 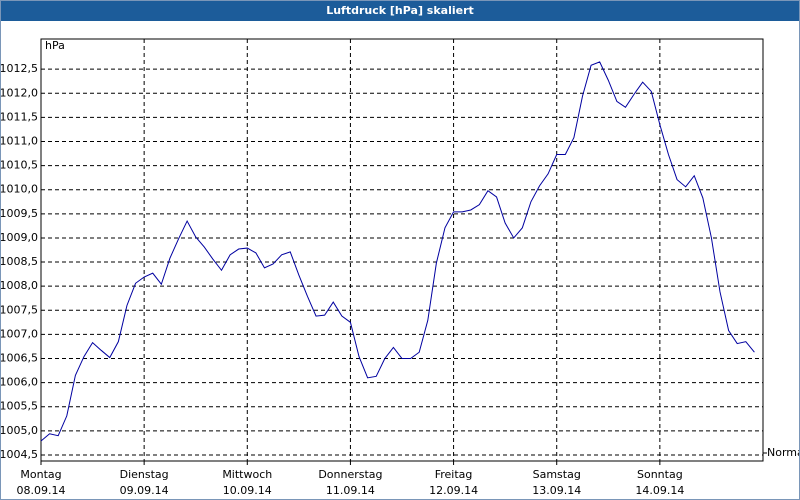 What do you see at coordinates (19, 261) in the screenshot?
I see `y-tick-label: 1008,5` at bounding box center [19, 261].